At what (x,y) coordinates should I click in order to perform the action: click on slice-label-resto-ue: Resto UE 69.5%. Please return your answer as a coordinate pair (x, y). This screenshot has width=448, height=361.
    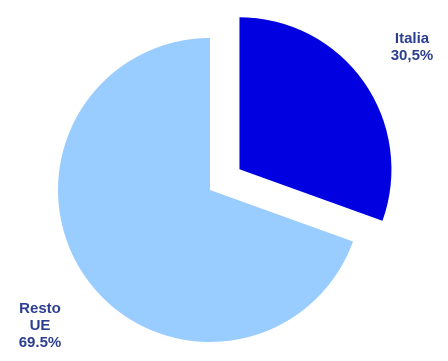
    Looking at the image, I should click on (40, 325).